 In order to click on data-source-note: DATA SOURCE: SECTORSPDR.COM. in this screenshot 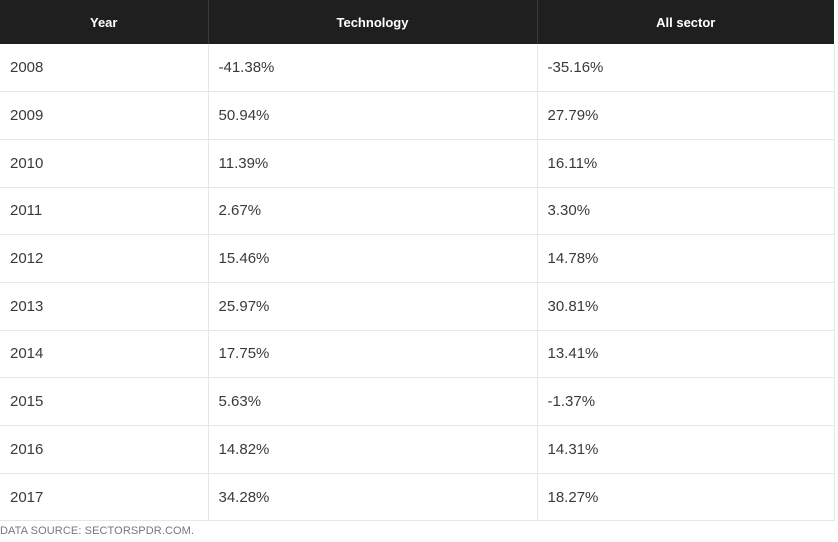, I will do `click(97, 531)`.